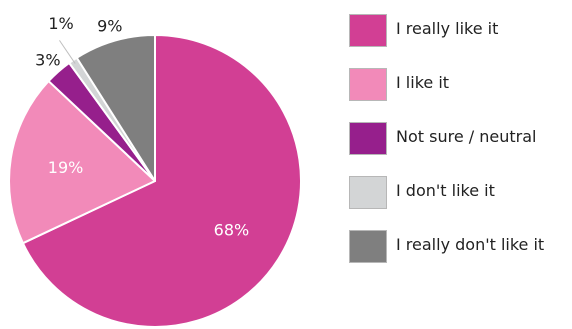 The height and width of the screenshot is (329, 572). Describe the element at coordinates (115, 108) in the screenshot. I see `pie-slice-really-dont-like` at that location.